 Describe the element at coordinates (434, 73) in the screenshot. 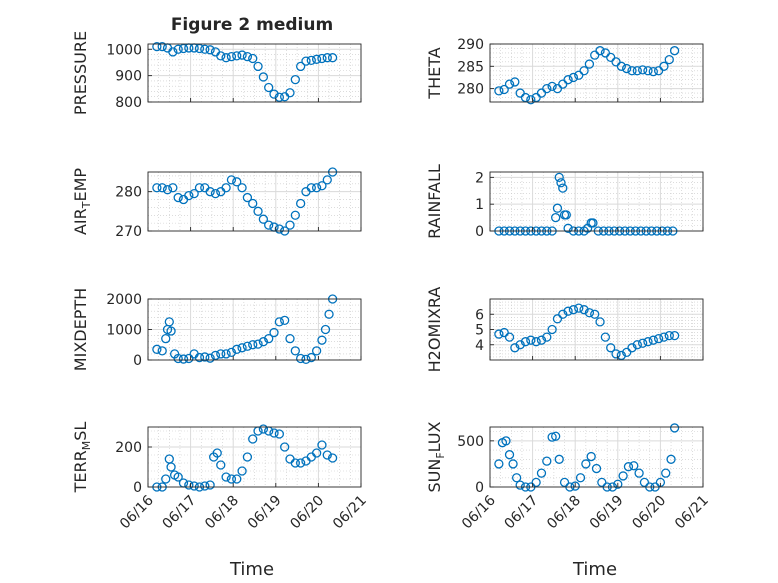

I see `y-axis-label: THETA` at that location.